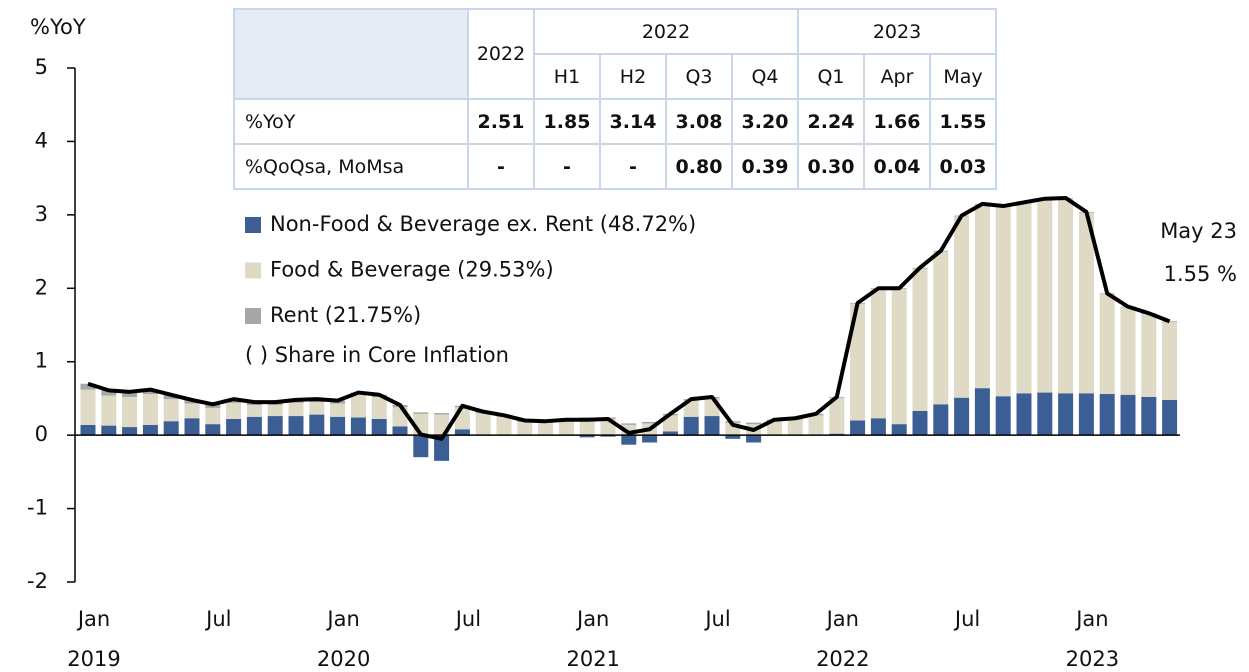 The image size is (1249, 672). Describe the element at coordinates (37, 581) in the screenshot. I see `y-tick-label: -2` at that location.